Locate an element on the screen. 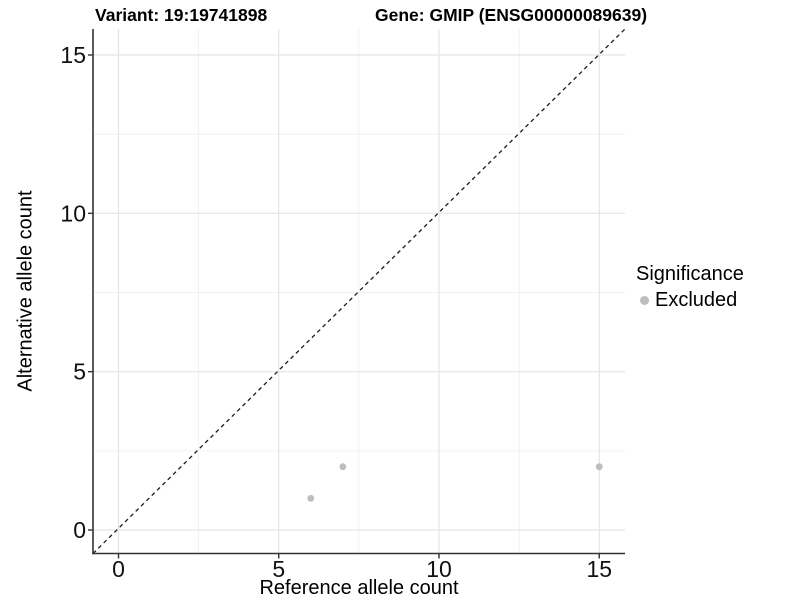 Image resolution: width=800 pixels, height=600 pixels. y-axis-title: Alternative allele count is located at coordinates (25, 291).